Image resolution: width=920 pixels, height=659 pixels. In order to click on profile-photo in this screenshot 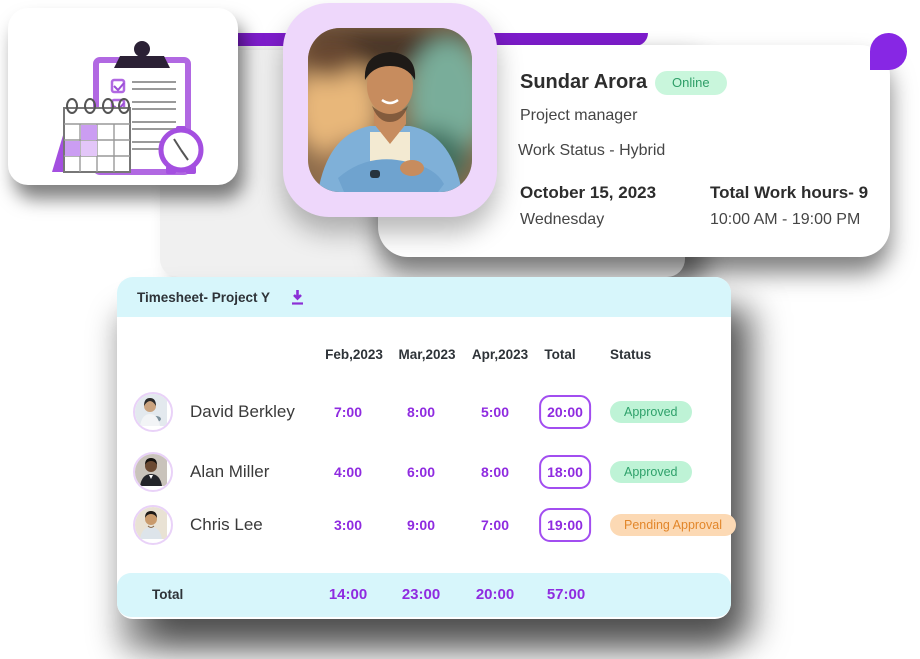, I will do `click(390, 110)`.